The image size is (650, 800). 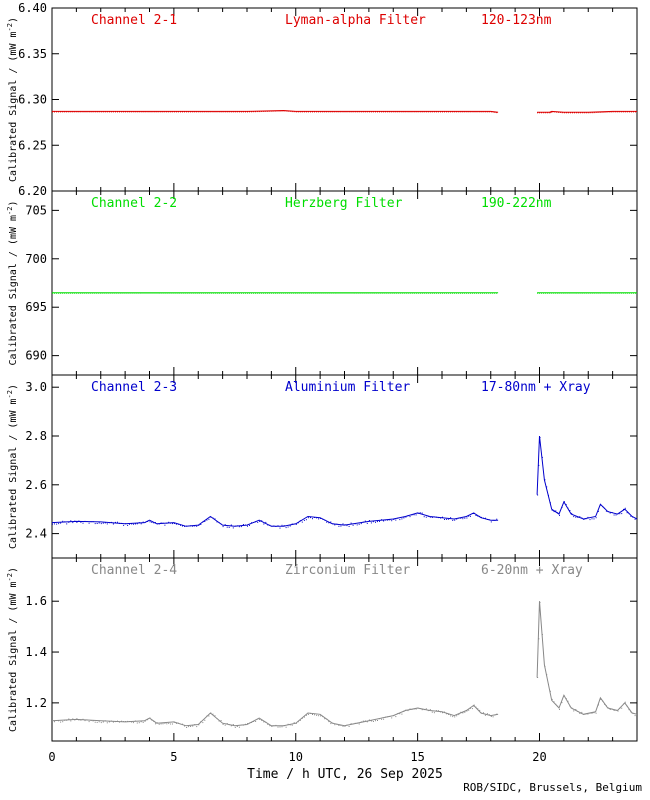 What do you see at coordinates (173, 757) in the screenshot?
I see `x-tick-label: 5` at bounding box center [173, 757].